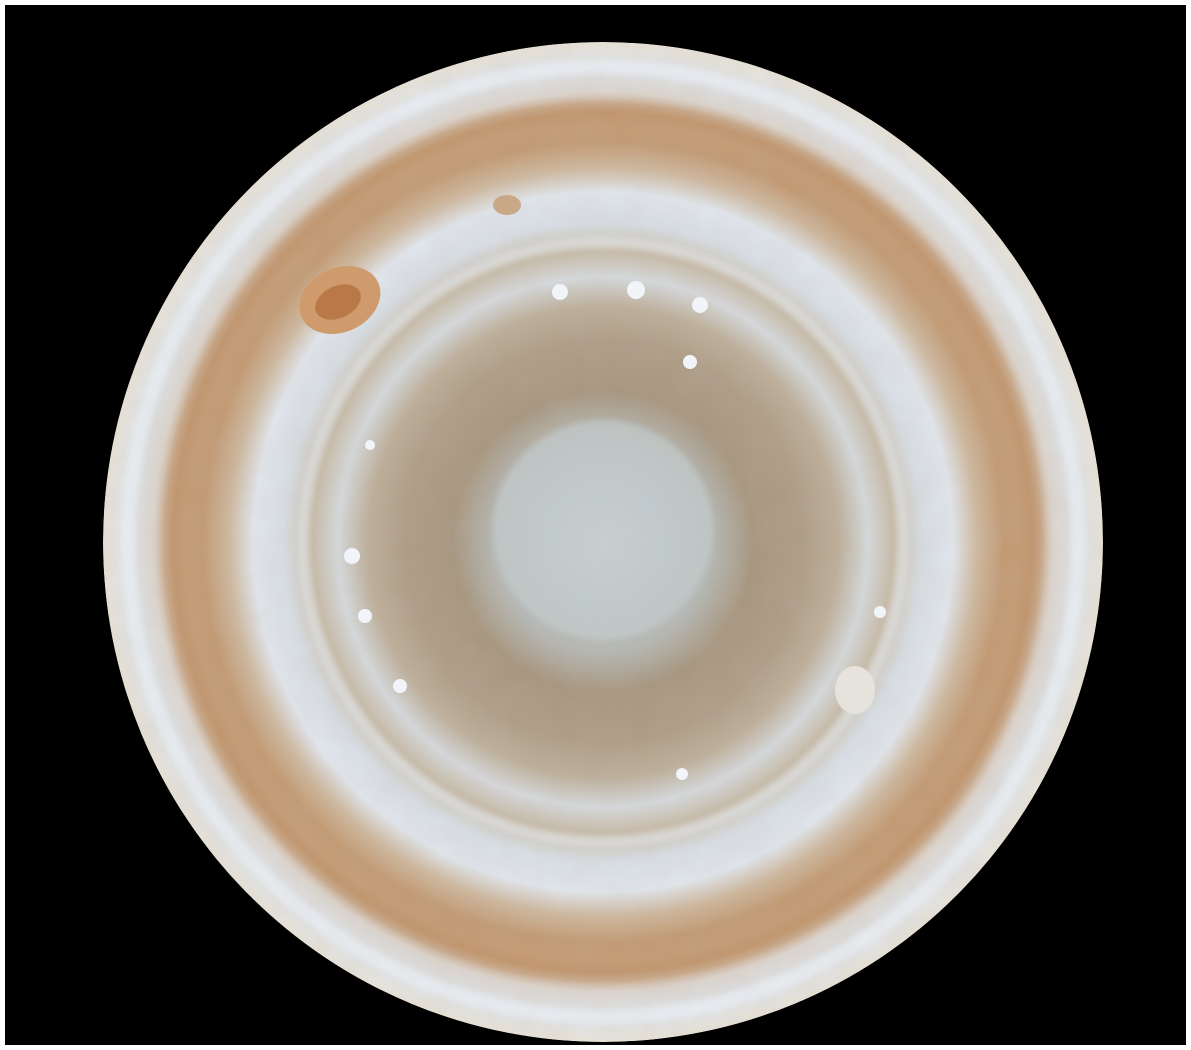 Image resolution: width=1191 pixels, height=1050 pixels. What do you see at coordinates (338, 302) in the screenshot?
I see `great-red-spot-core` at bounding box center [338, 302].